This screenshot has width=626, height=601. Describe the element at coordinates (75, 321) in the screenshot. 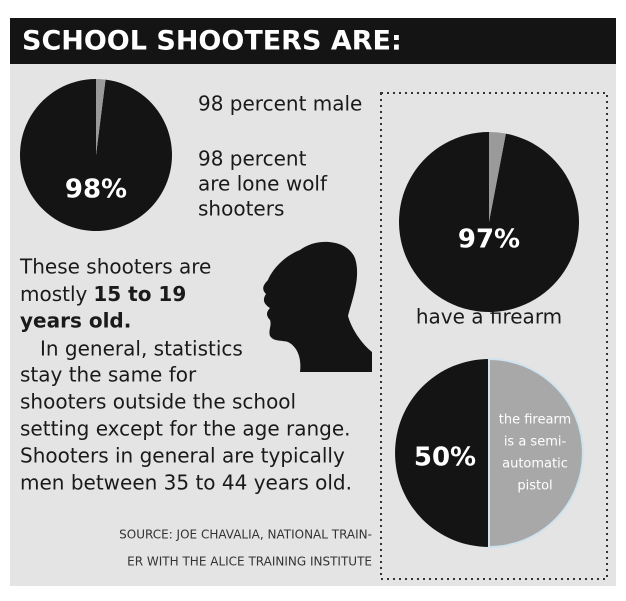

I see `paragraph-highlight: years old.` at that location.